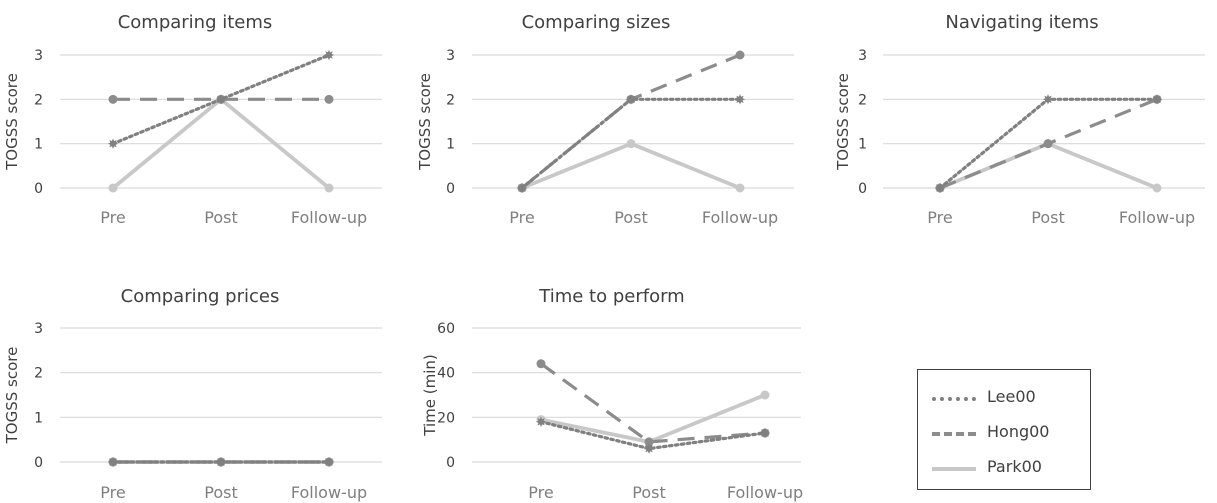 This screenshot has width=1217, height=503. What do you see at coordinates (430, 395) in the screenshot?
I see `y-axis-label: Time (min)` at bounding box center [430, 395].